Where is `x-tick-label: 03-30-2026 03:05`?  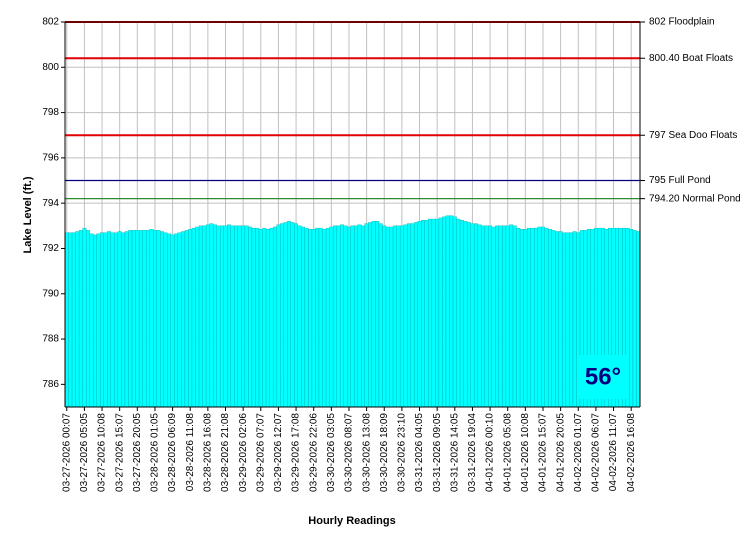
x-tick-label: 03-30-2026 03:05 is located at coordinates (331, 452).